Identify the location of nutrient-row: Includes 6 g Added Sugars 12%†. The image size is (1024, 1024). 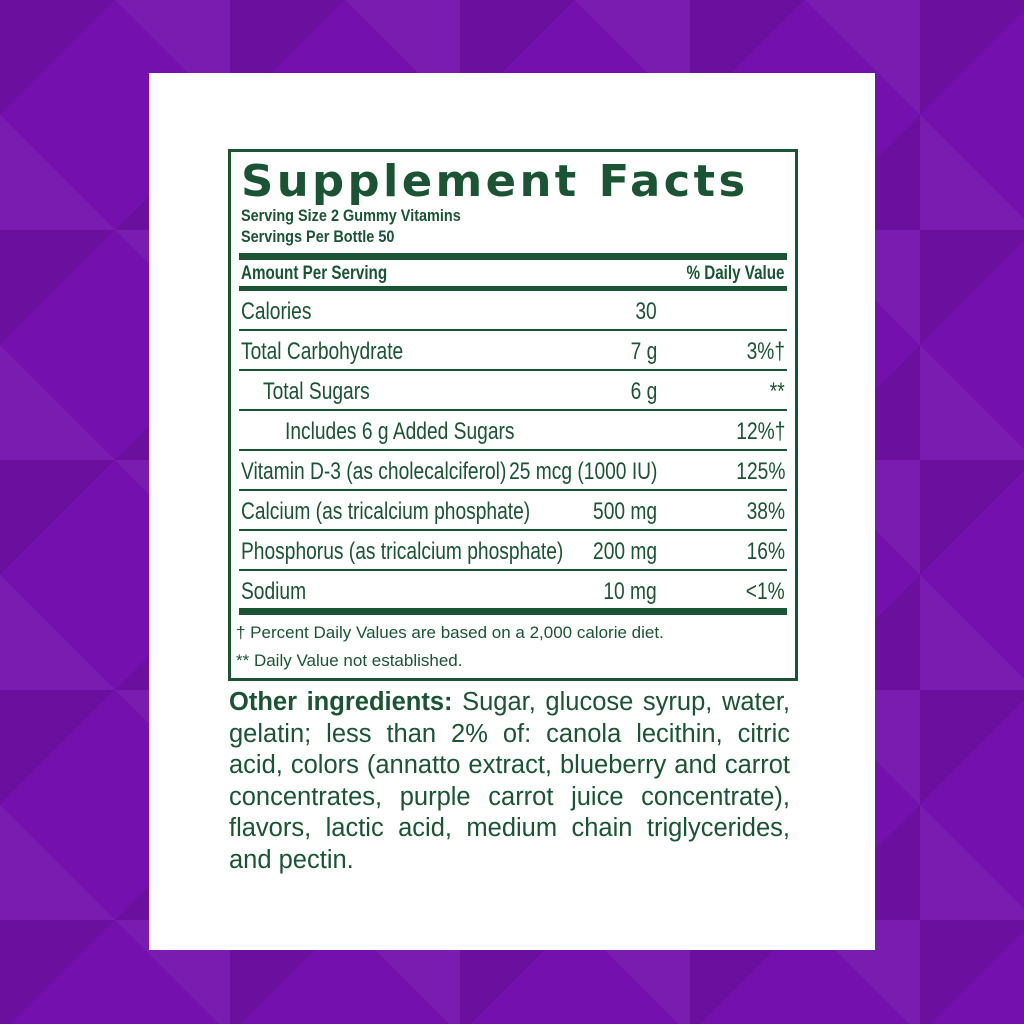
(513, 431).